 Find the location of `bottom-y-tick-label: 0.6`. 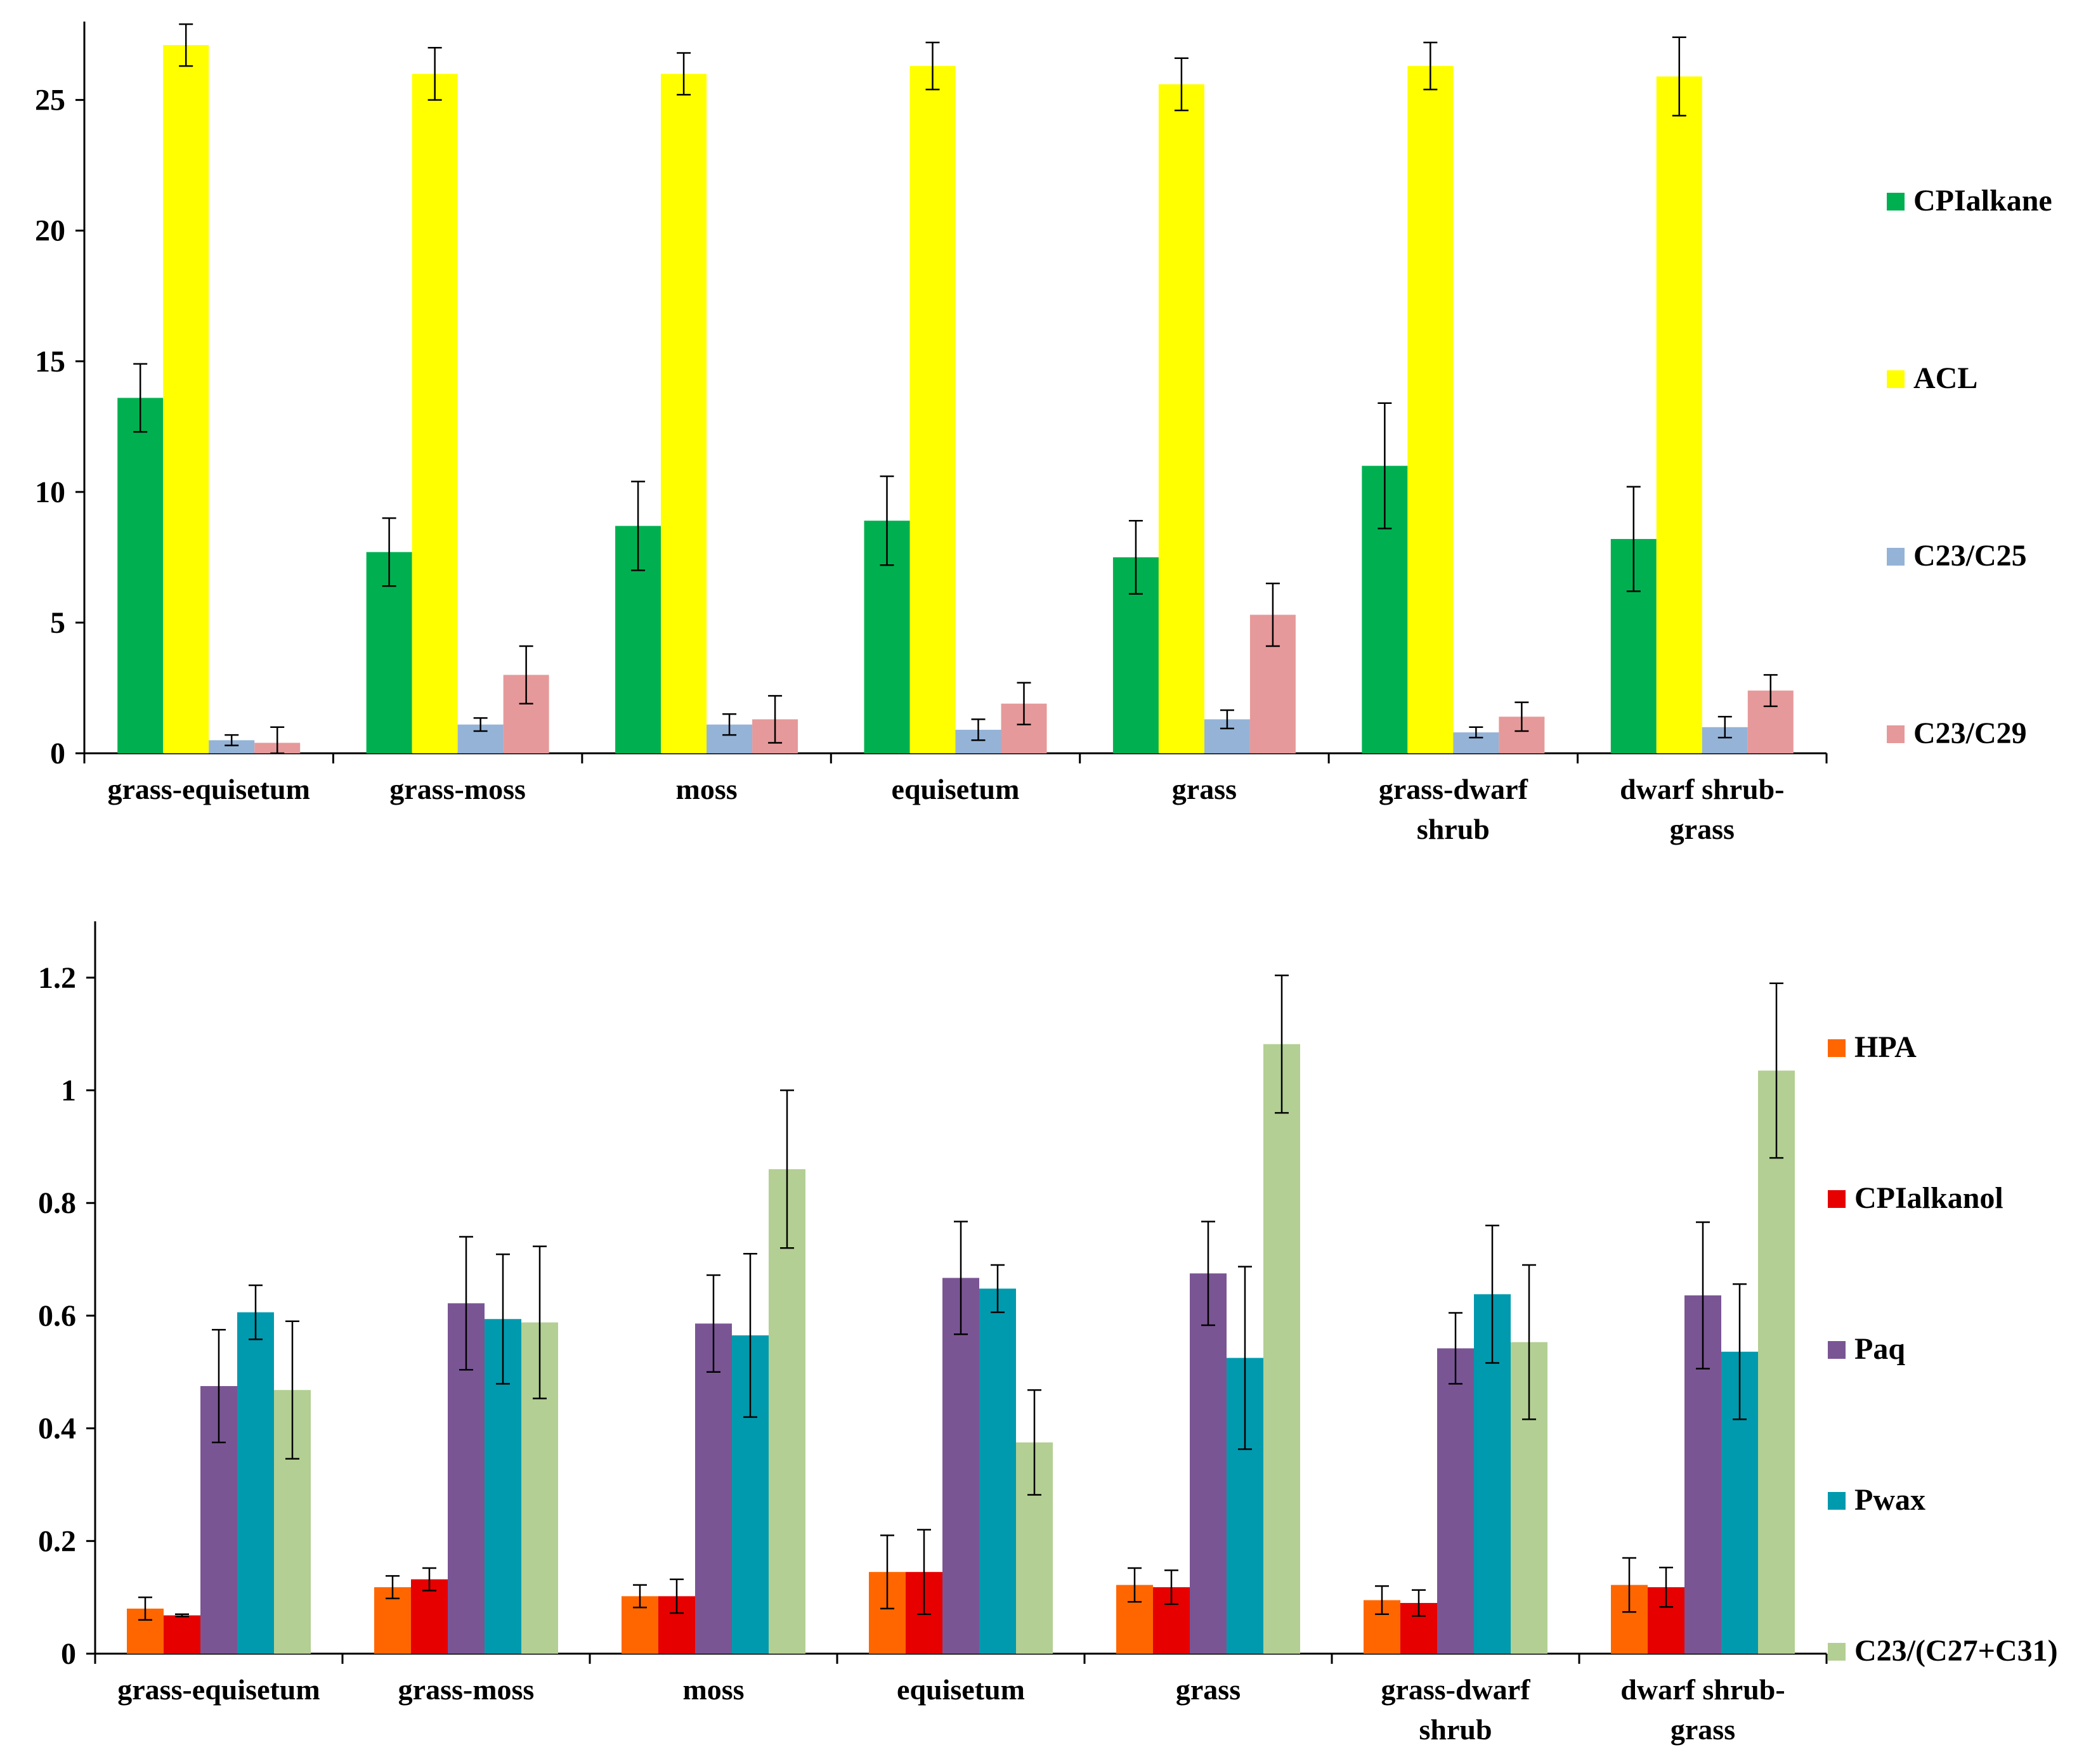

bottom-y-tick-label: 0.6 is located at coordinates (57, 1316).